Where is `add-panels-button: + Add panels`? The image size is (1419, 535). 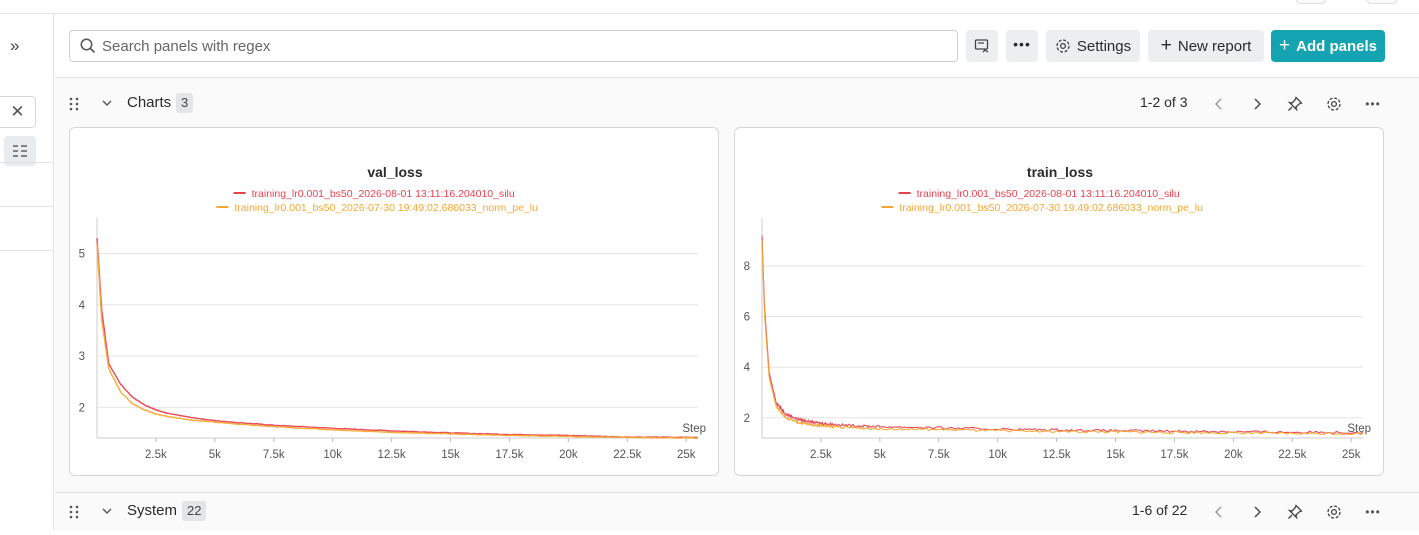 add-panels-button: + Add panels is located at coordinates (1328, 46).